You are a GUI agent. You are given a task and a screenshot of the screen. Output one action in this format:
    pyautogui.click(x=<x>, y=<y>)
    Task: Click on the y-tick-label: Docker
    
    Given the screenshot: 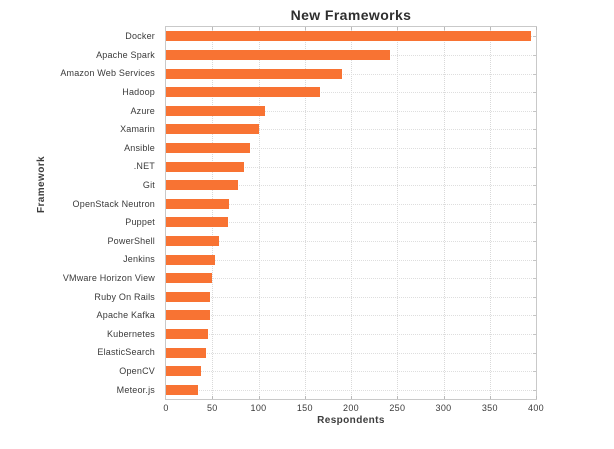 What is the action you would take?
    pyautogui.click(x=140, y=36)
    